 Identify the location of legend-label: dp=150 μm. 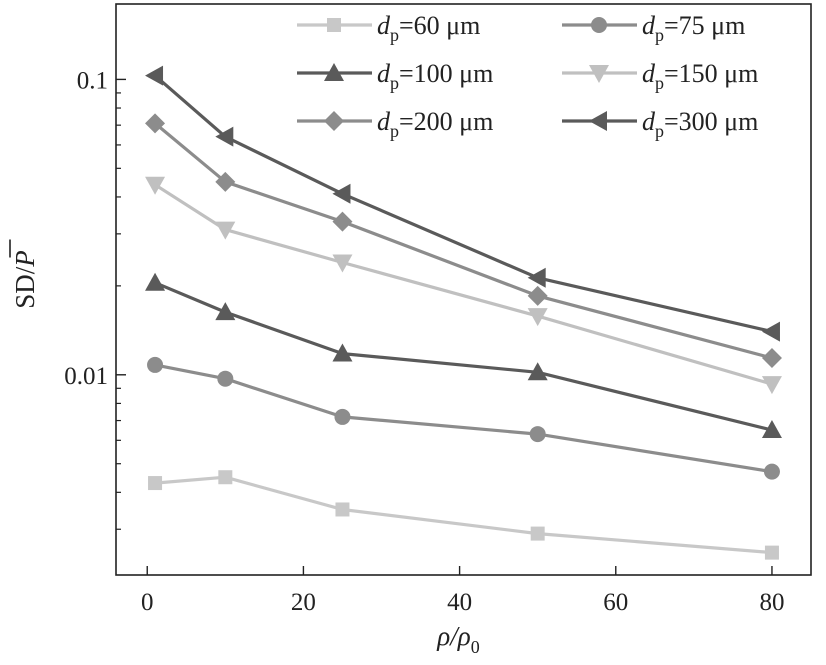
(700, 76).